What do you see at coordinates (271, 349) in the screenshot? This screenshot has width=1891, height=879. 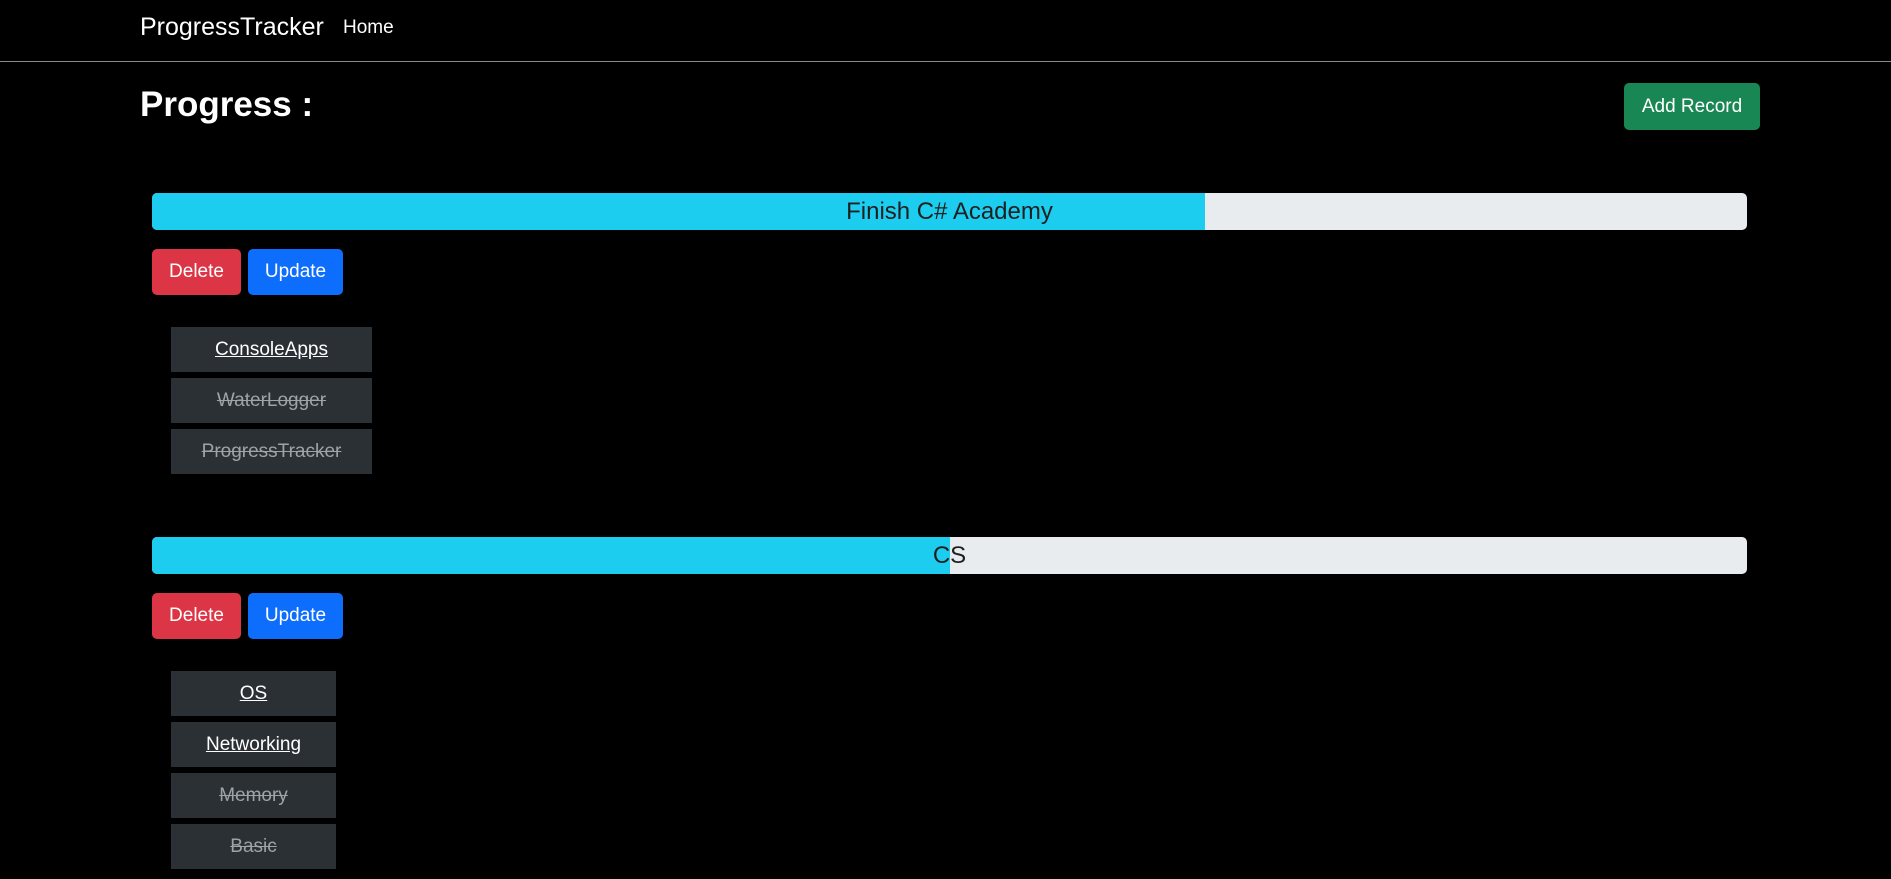 I see `task-item: ConsoleApps` at bounding box center [271, 349].